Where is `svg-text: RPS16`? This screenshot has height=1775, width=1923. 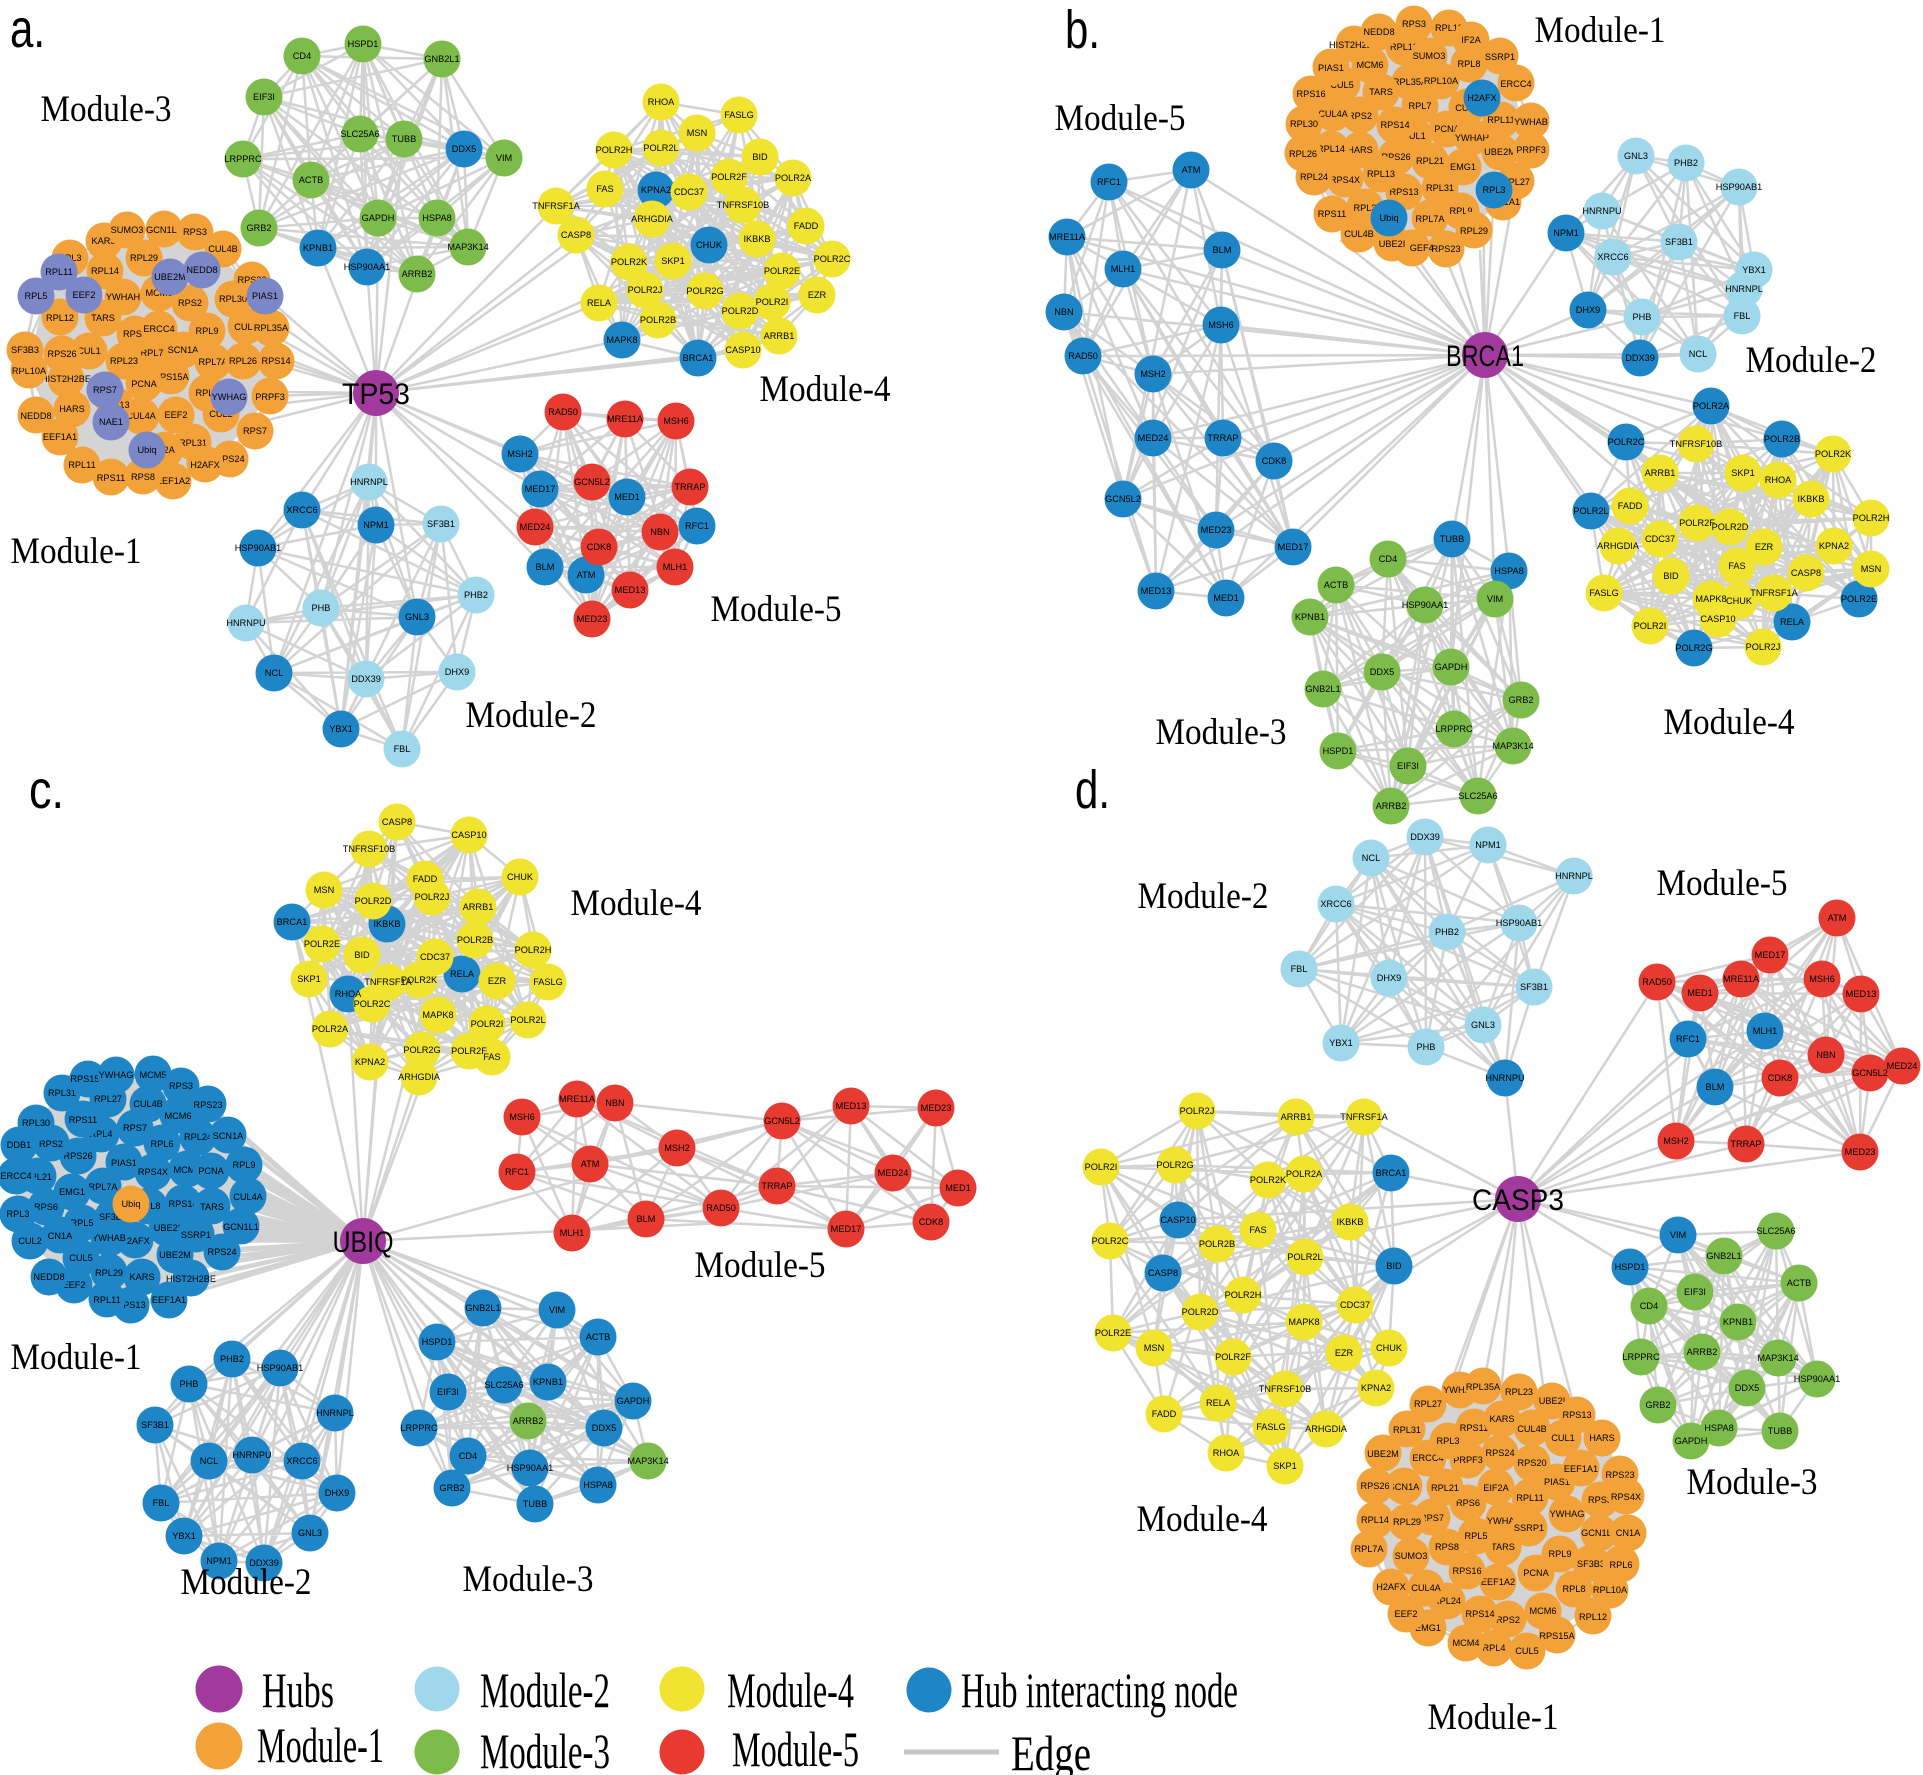
svg-text: RPS16 is located at coordinates (1310, 94).